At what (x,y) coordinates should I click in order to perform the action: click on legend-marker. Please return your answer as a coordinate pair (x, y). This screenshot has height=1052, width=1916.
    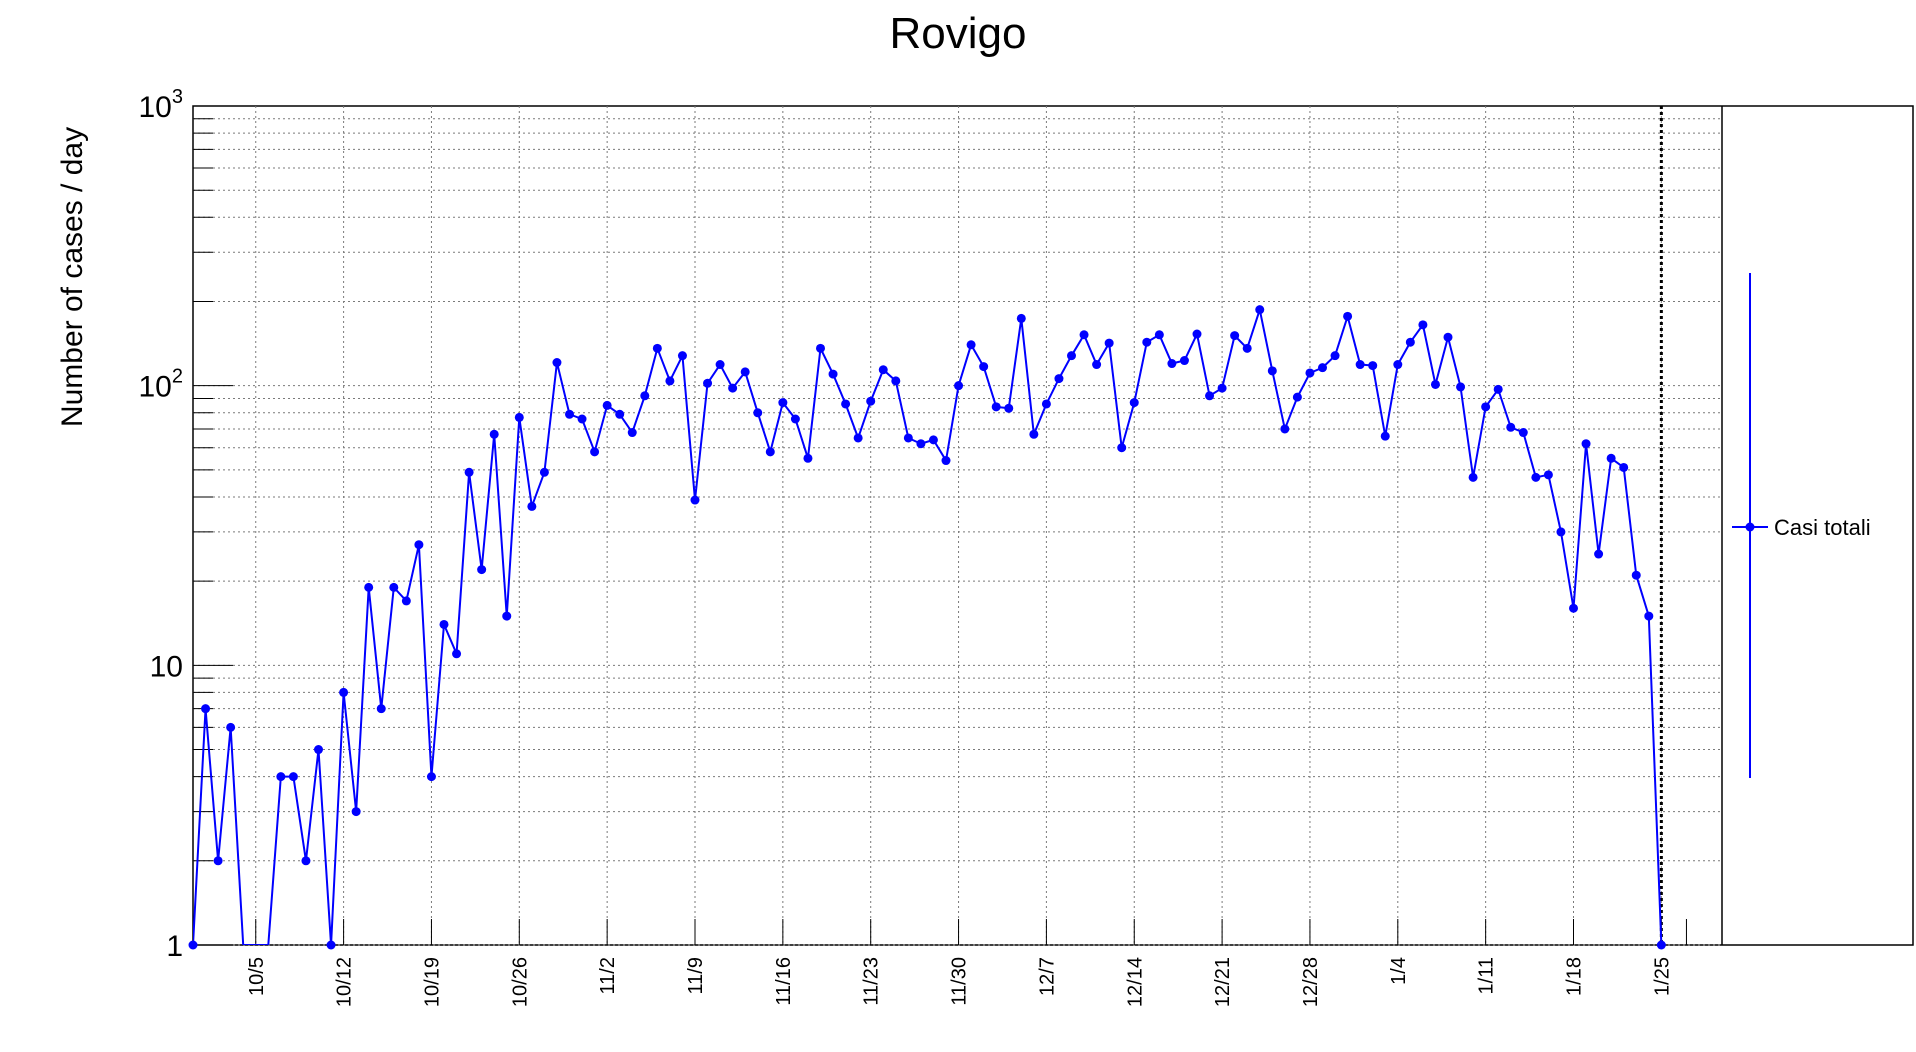
    Looking at the image, I should click on (1750, 527).